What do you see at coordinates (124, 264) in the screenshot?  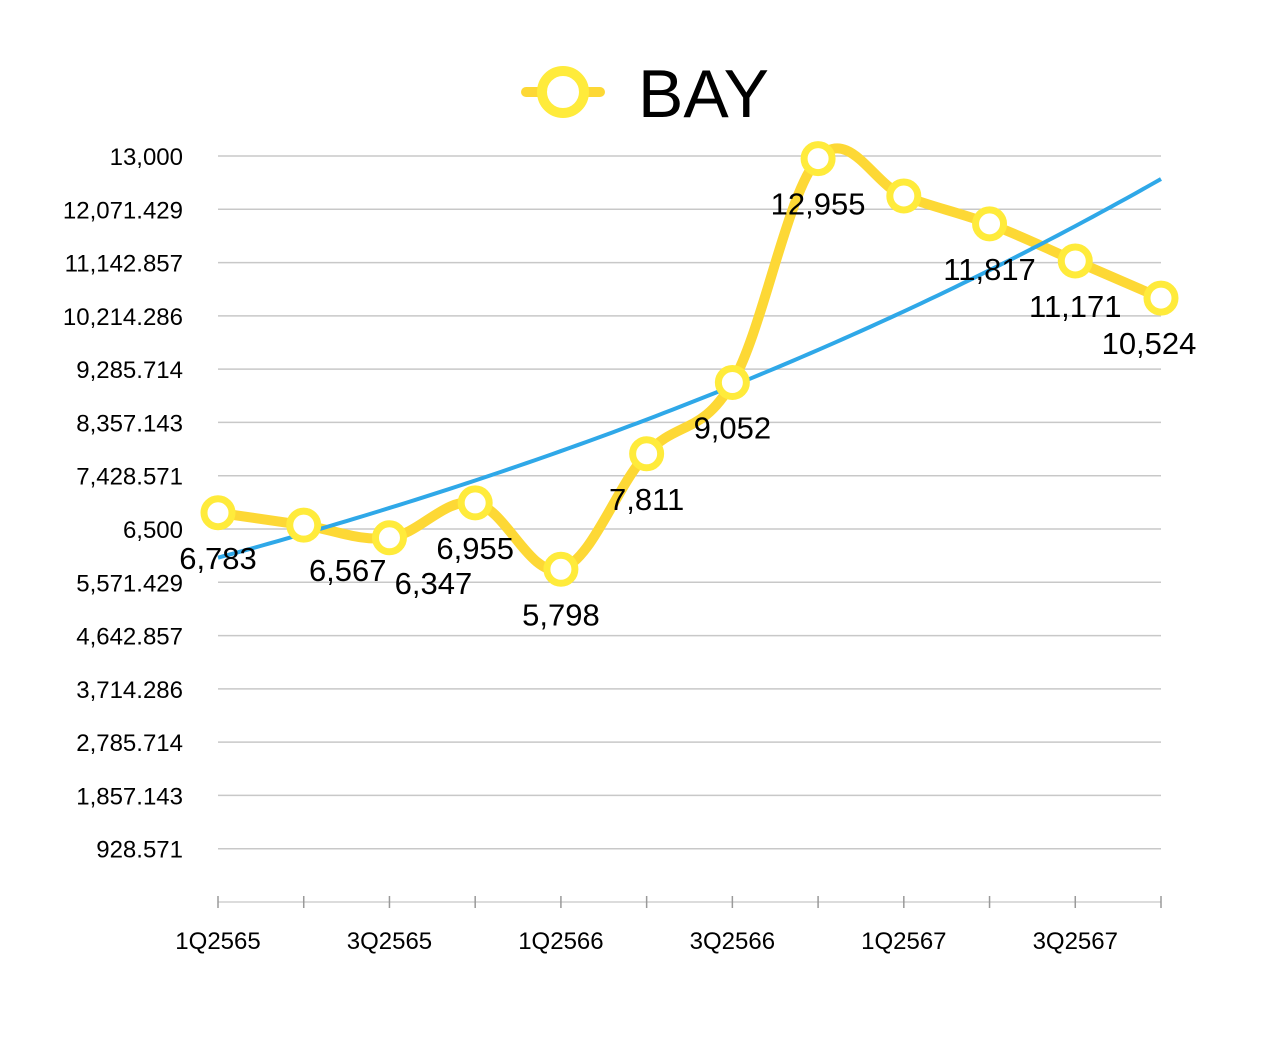 I see `y-tick-label: 11,142.857` at bounding box center [124, 264].